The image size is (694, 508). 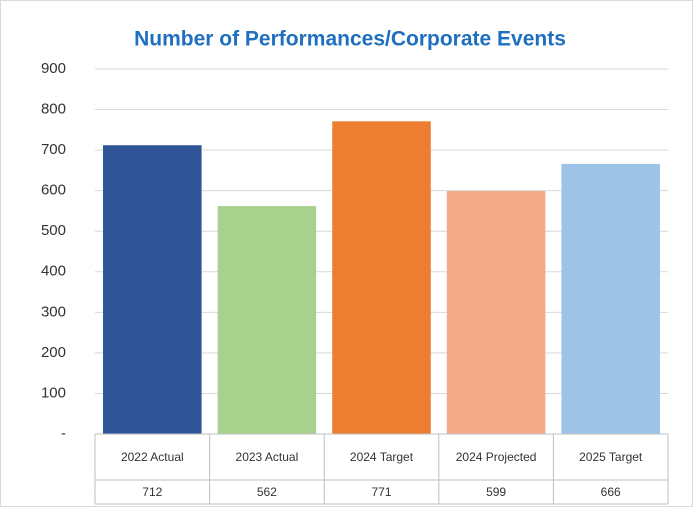 What do you see at coordinates (610, 492) in the screenshot?
I see `data-table-value: 666` at bounding box center [610, 492].